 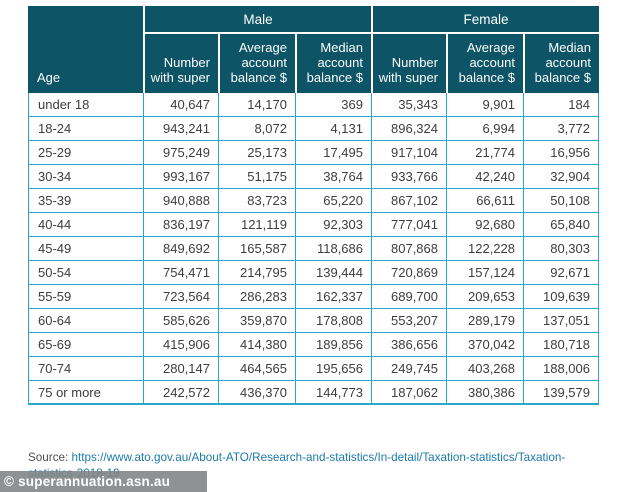 I want to click on female-average-header: Average account balance $, so click(x=484, y=63).